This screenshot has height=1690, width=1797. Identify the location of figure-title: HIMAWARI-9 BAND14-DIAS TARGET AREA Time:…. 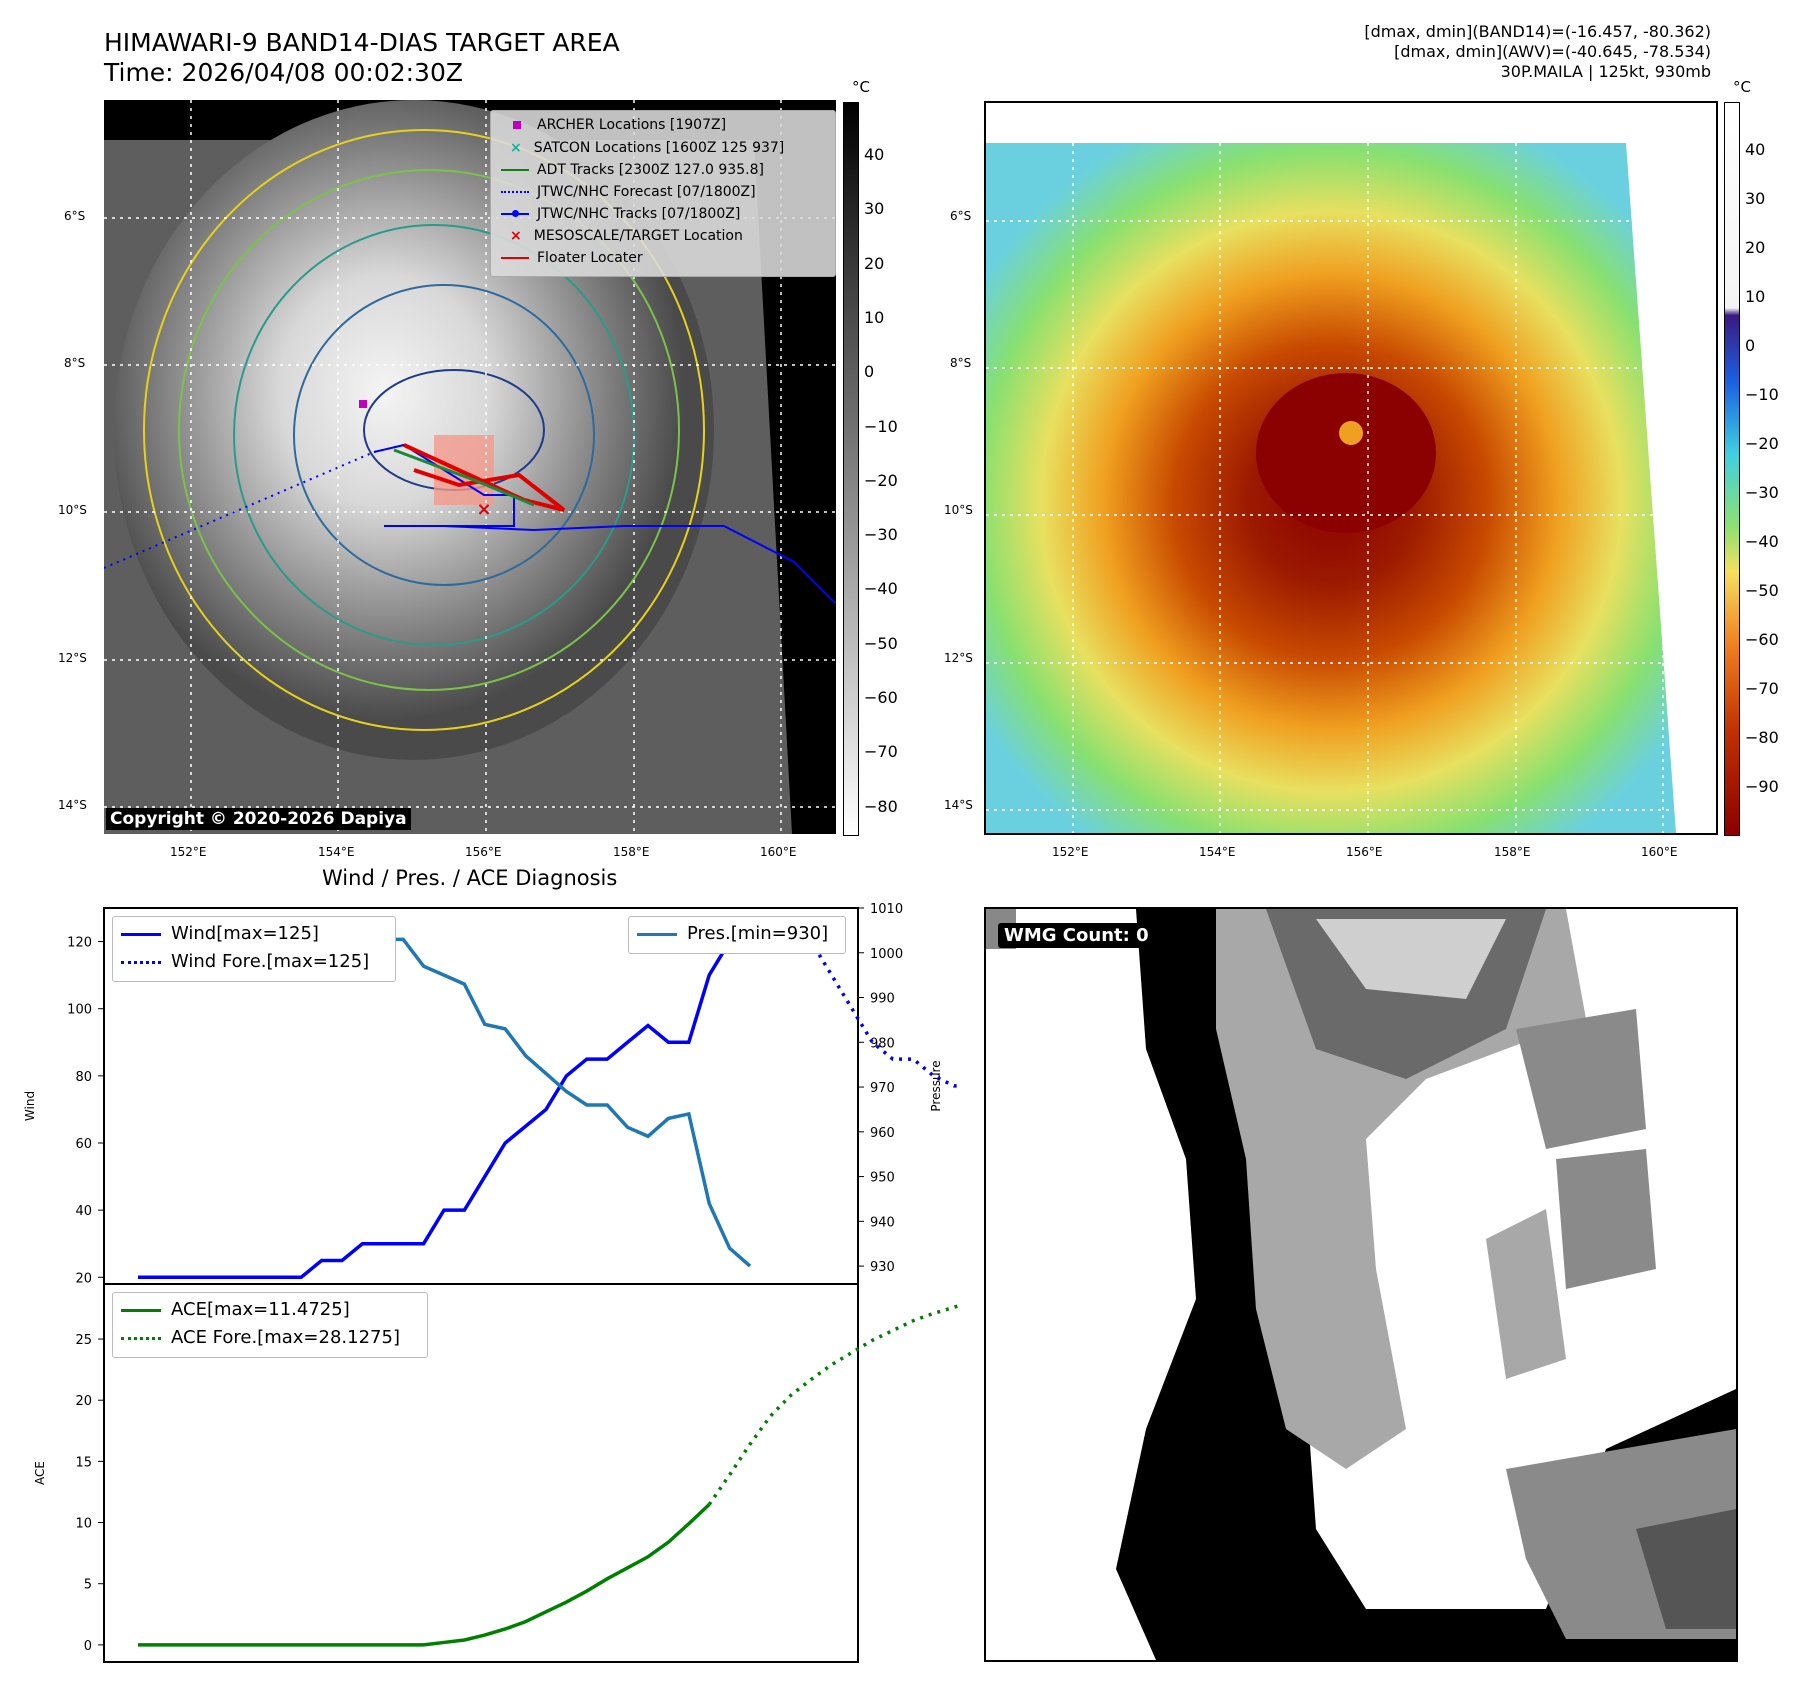
(362, 58).